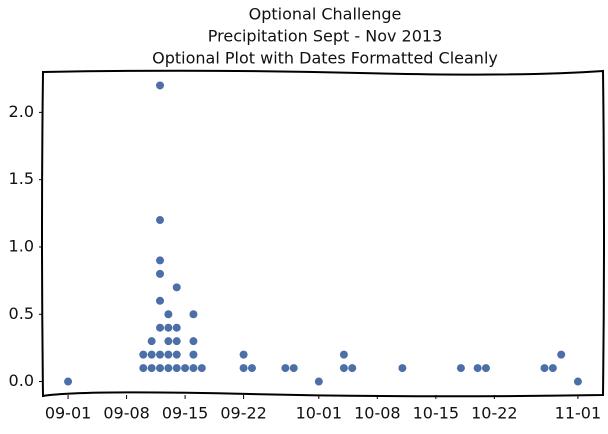  Describe the element at coordinates (494, 413) in the screenshot. I see `x-tick-label: 10-22` at that location.